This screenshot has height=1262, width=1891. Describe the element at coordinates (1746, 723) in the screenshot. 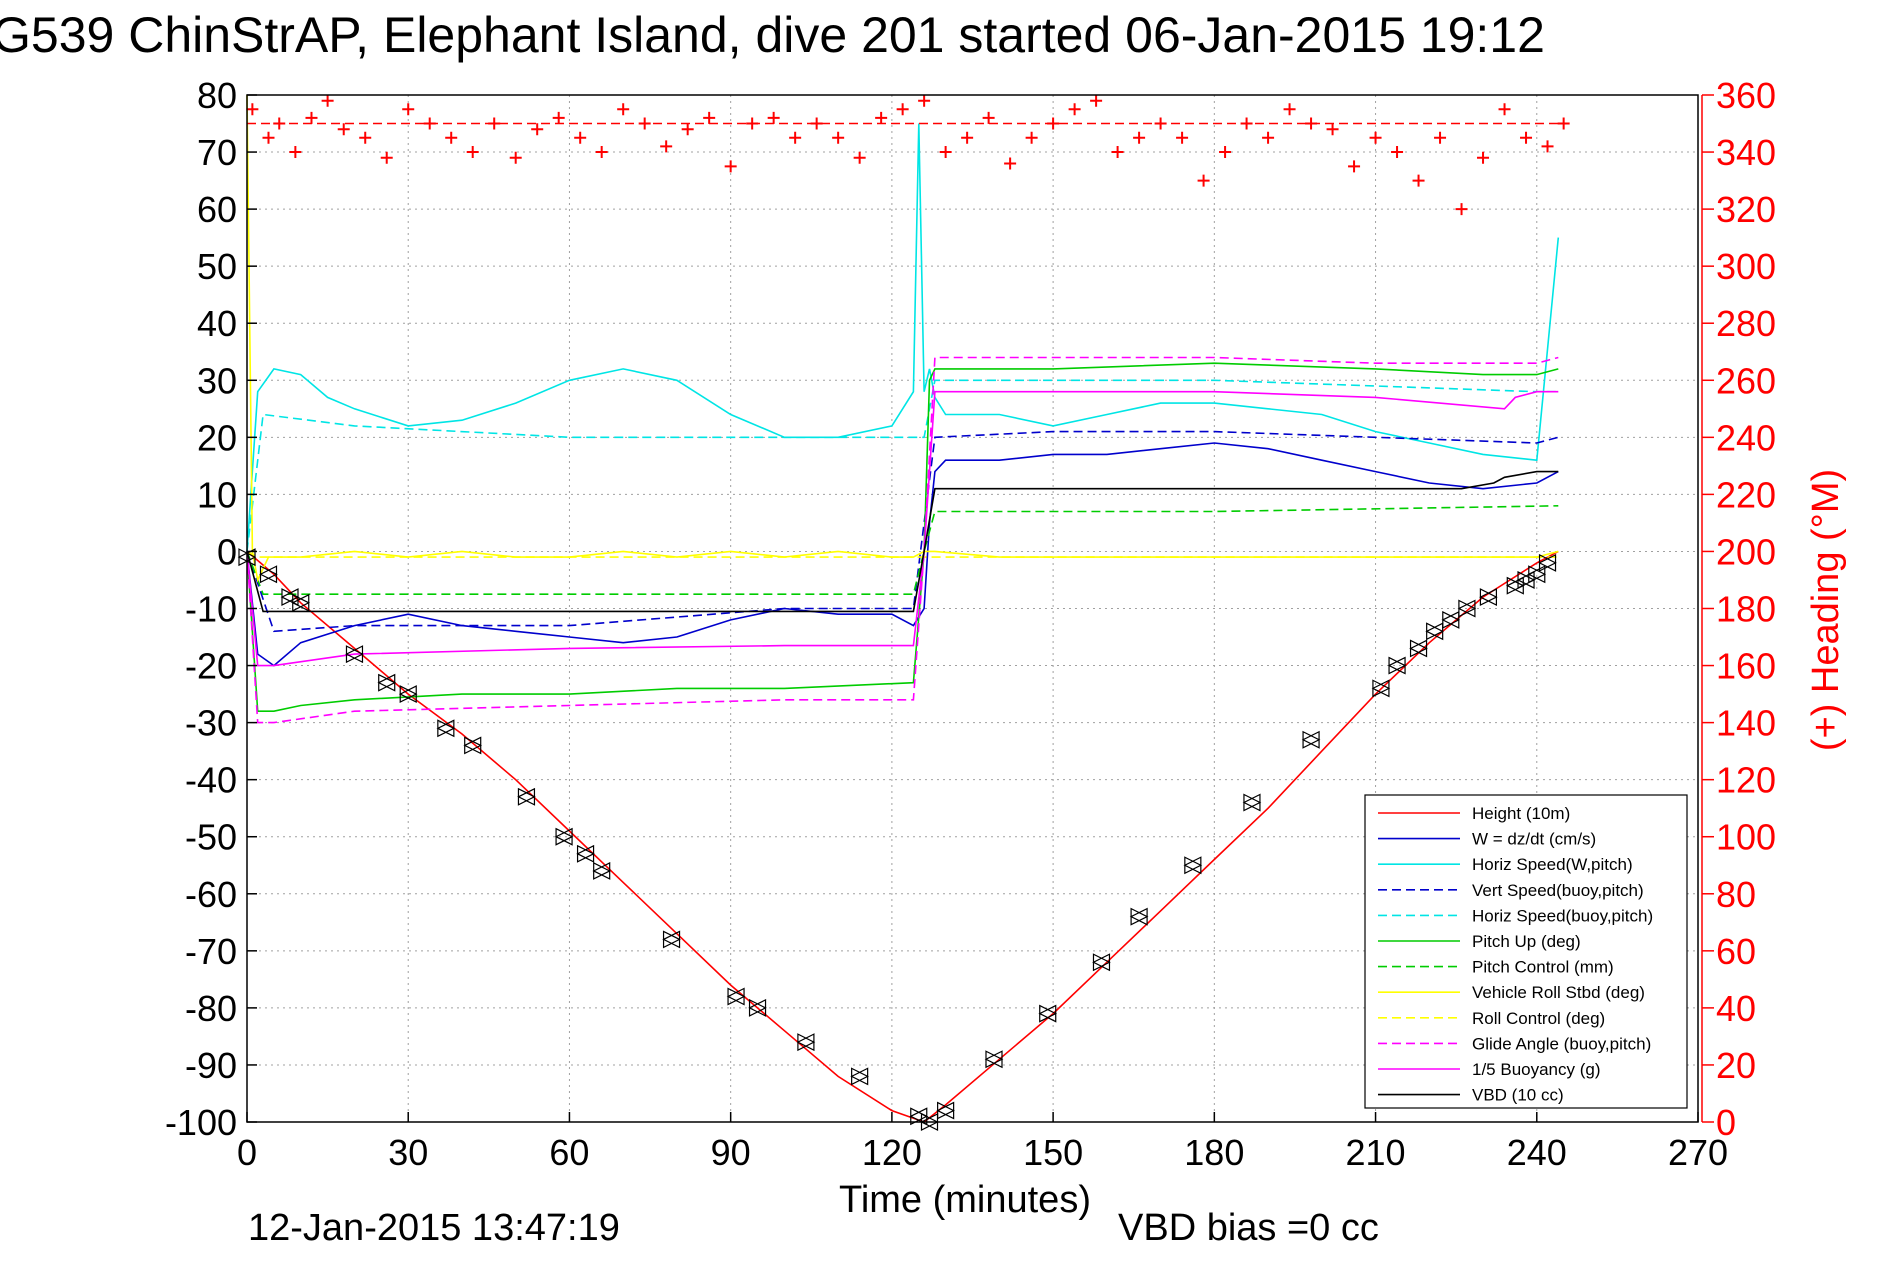

I see `y-right-tick-label: 140` at that location.